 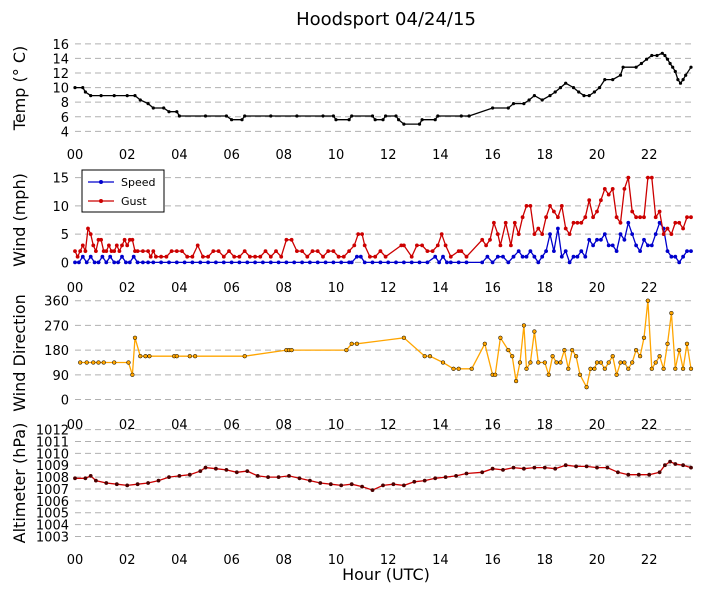 I want to click on wind-y-tick-label: 5, so click(x=65, y=235).